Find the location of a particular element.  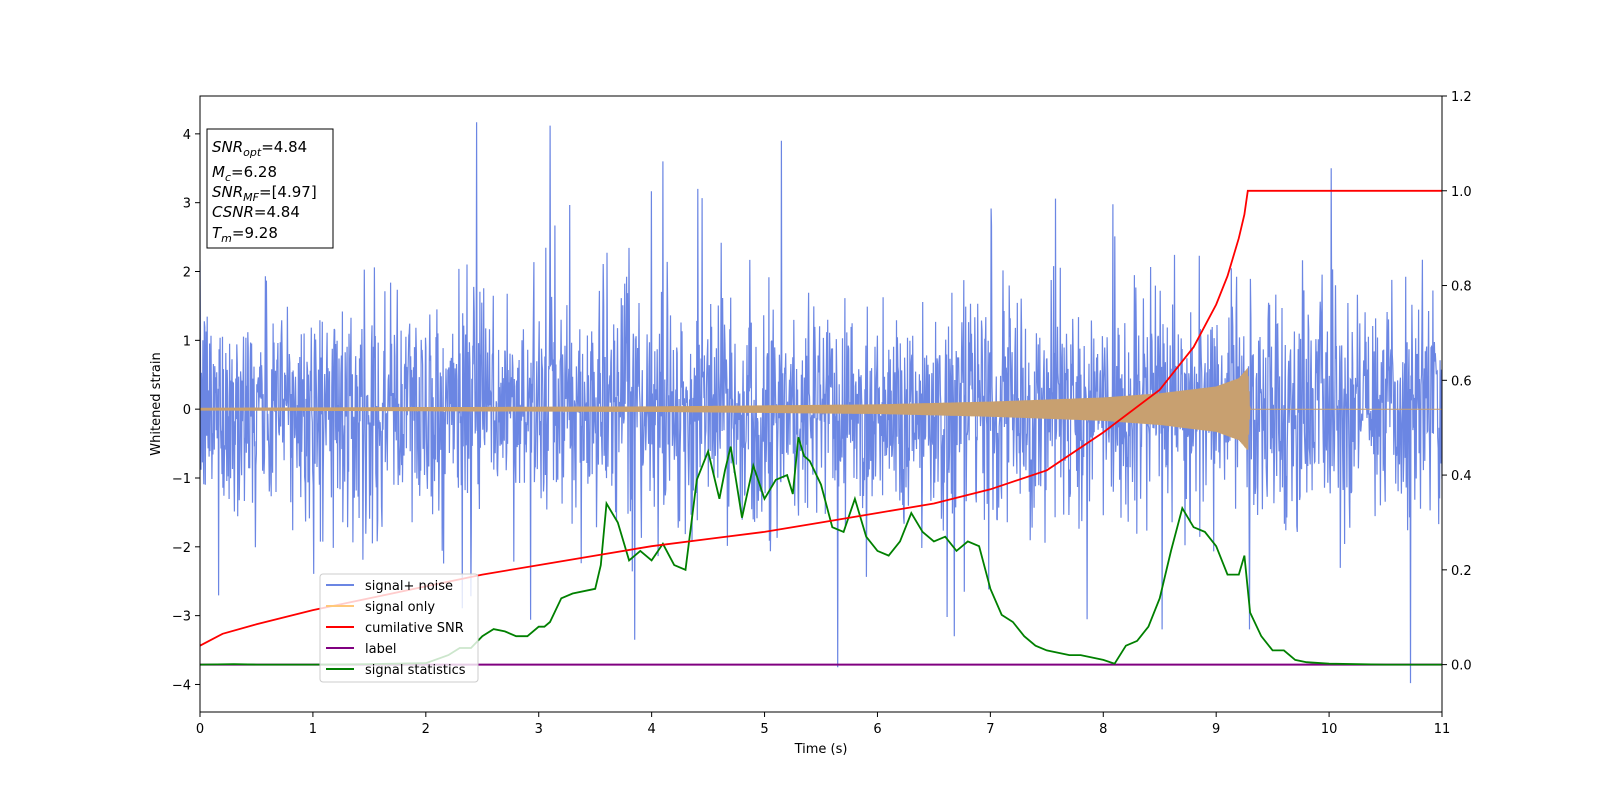

legend-label: signal only is located at coordinates (400, 607).